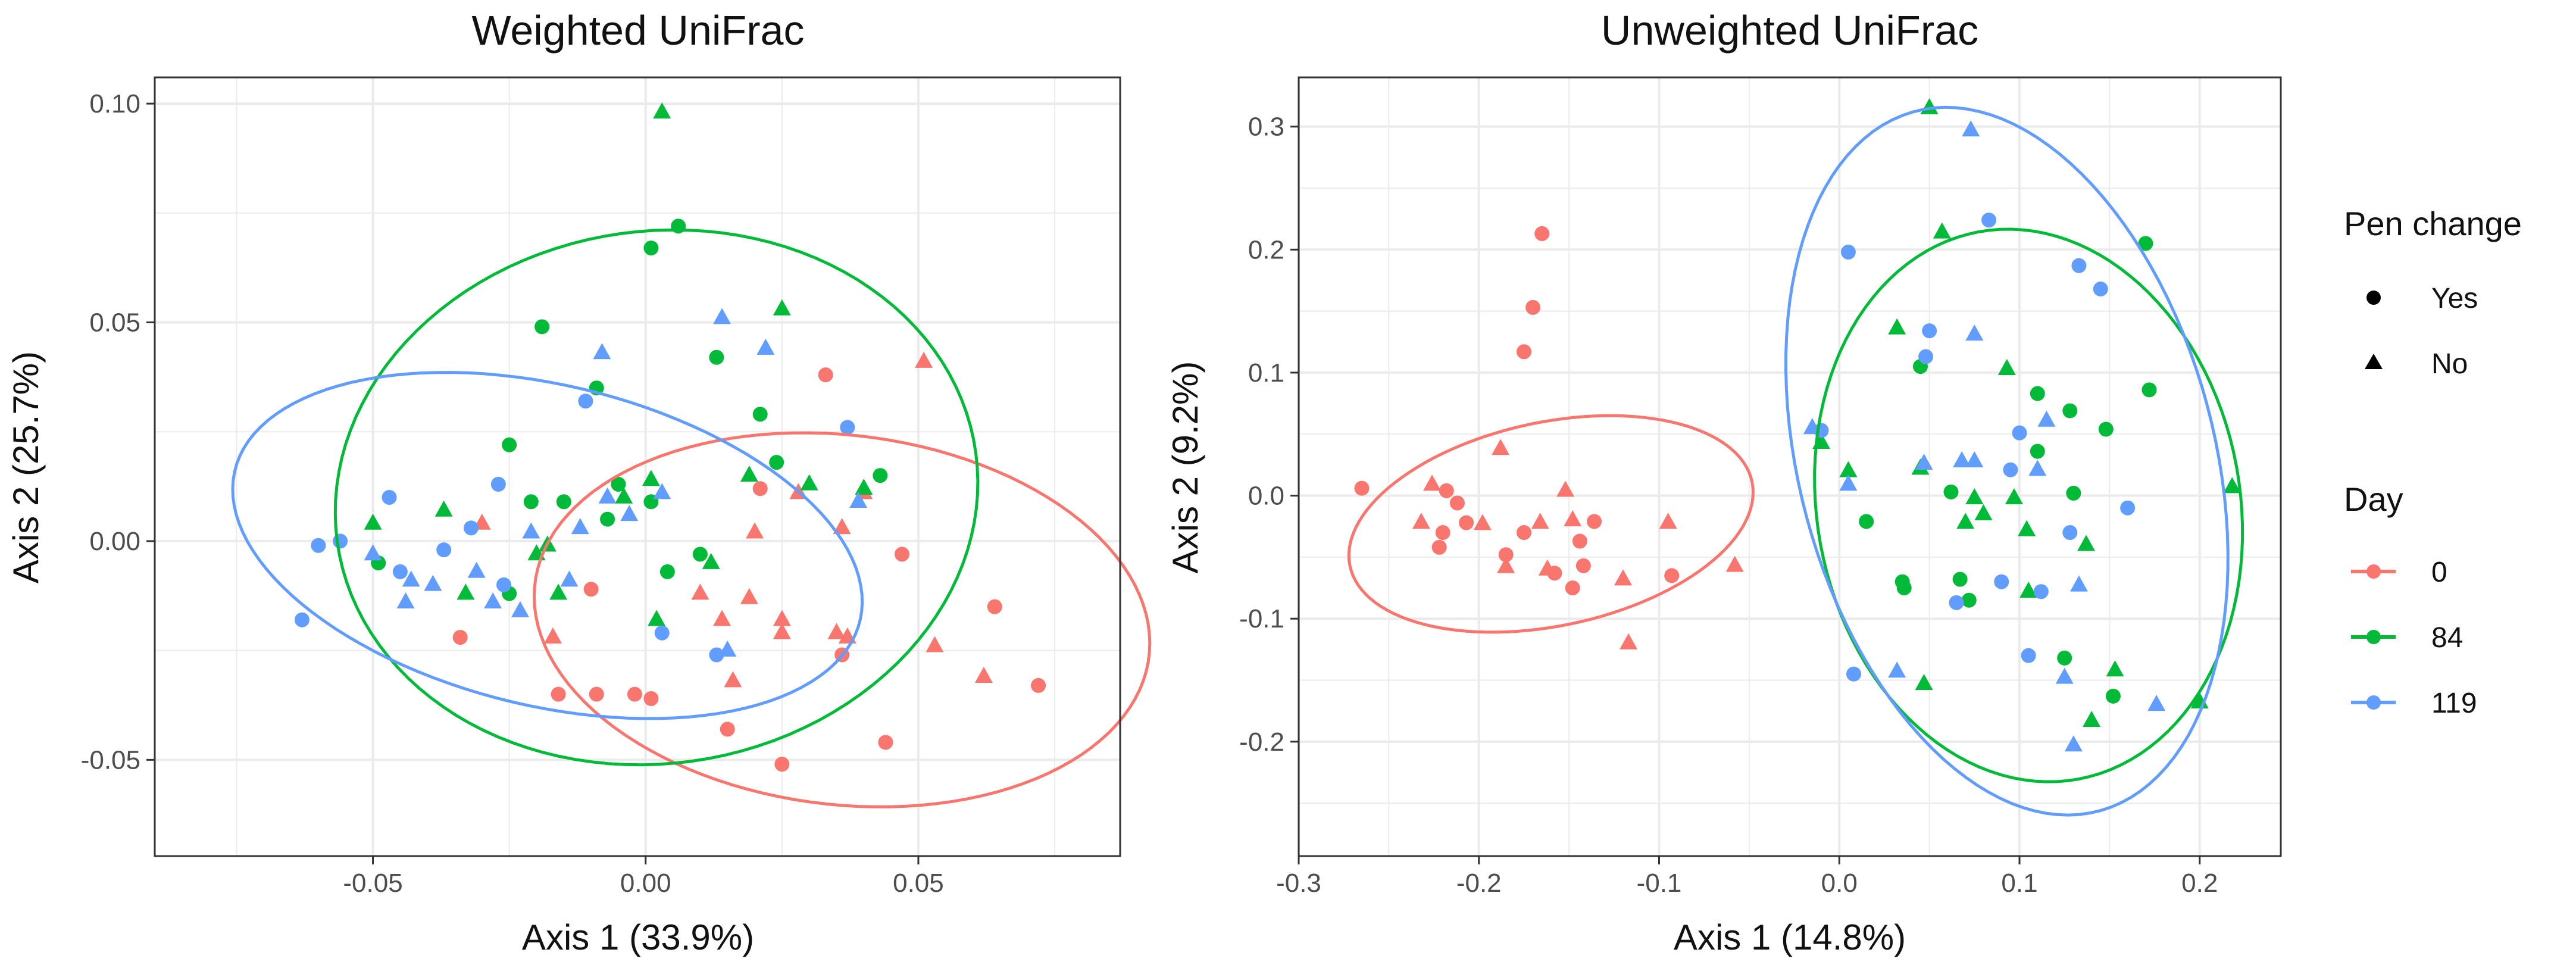  What do you see at coordinates (2433, 462) in the screenshot?
I see `legend: Pen change Yes No Day 0 84 119` at bounding box center [2433, 462].